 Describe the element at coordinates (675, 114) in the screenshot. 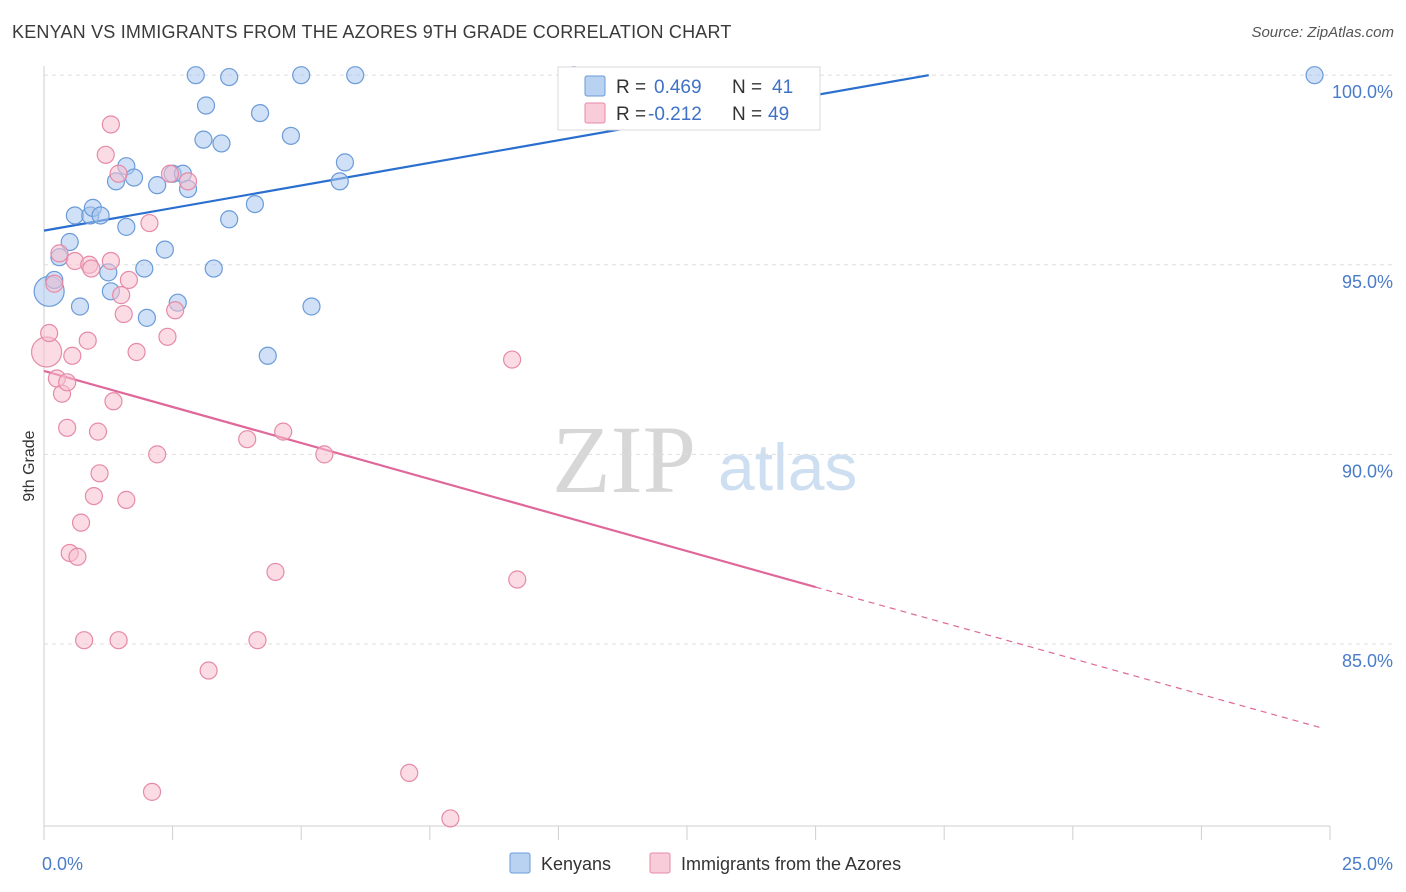

I see `legend-r-value-1: -0.212` at that location.